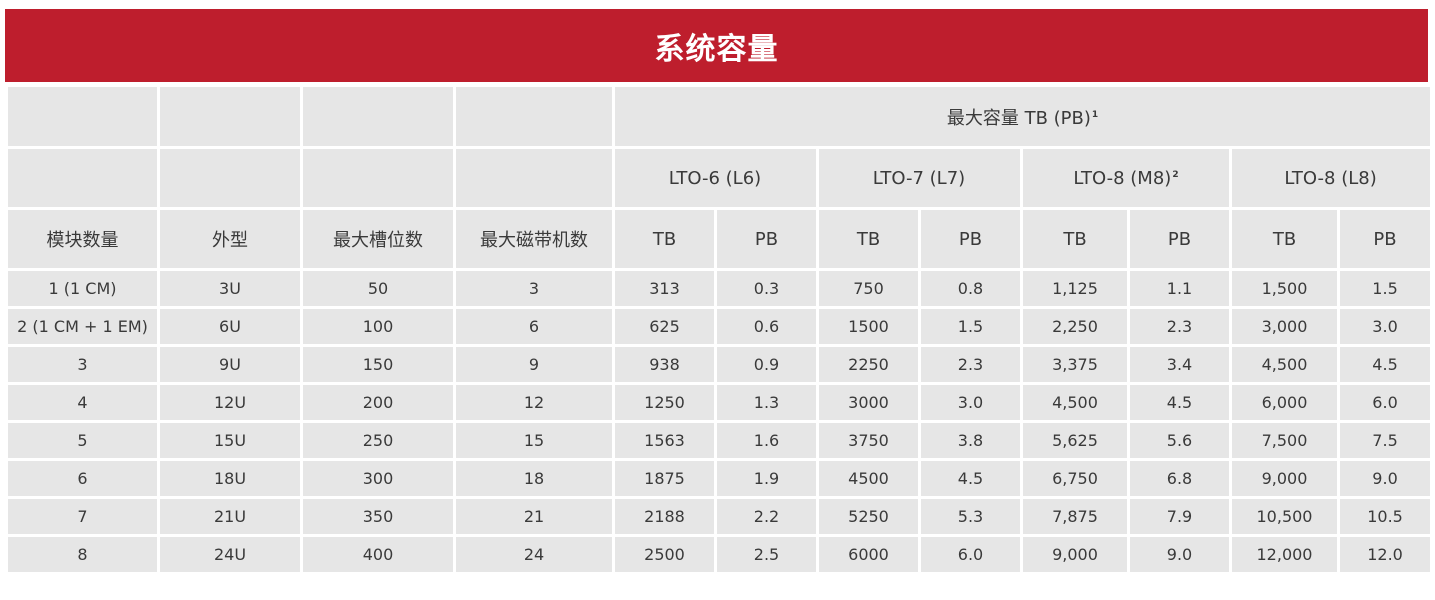 This screenshot has width=1435, height=600. Describe the element at coordinates (534, 178) in the screenshot. I see `header-max-drives-mid` at that location.